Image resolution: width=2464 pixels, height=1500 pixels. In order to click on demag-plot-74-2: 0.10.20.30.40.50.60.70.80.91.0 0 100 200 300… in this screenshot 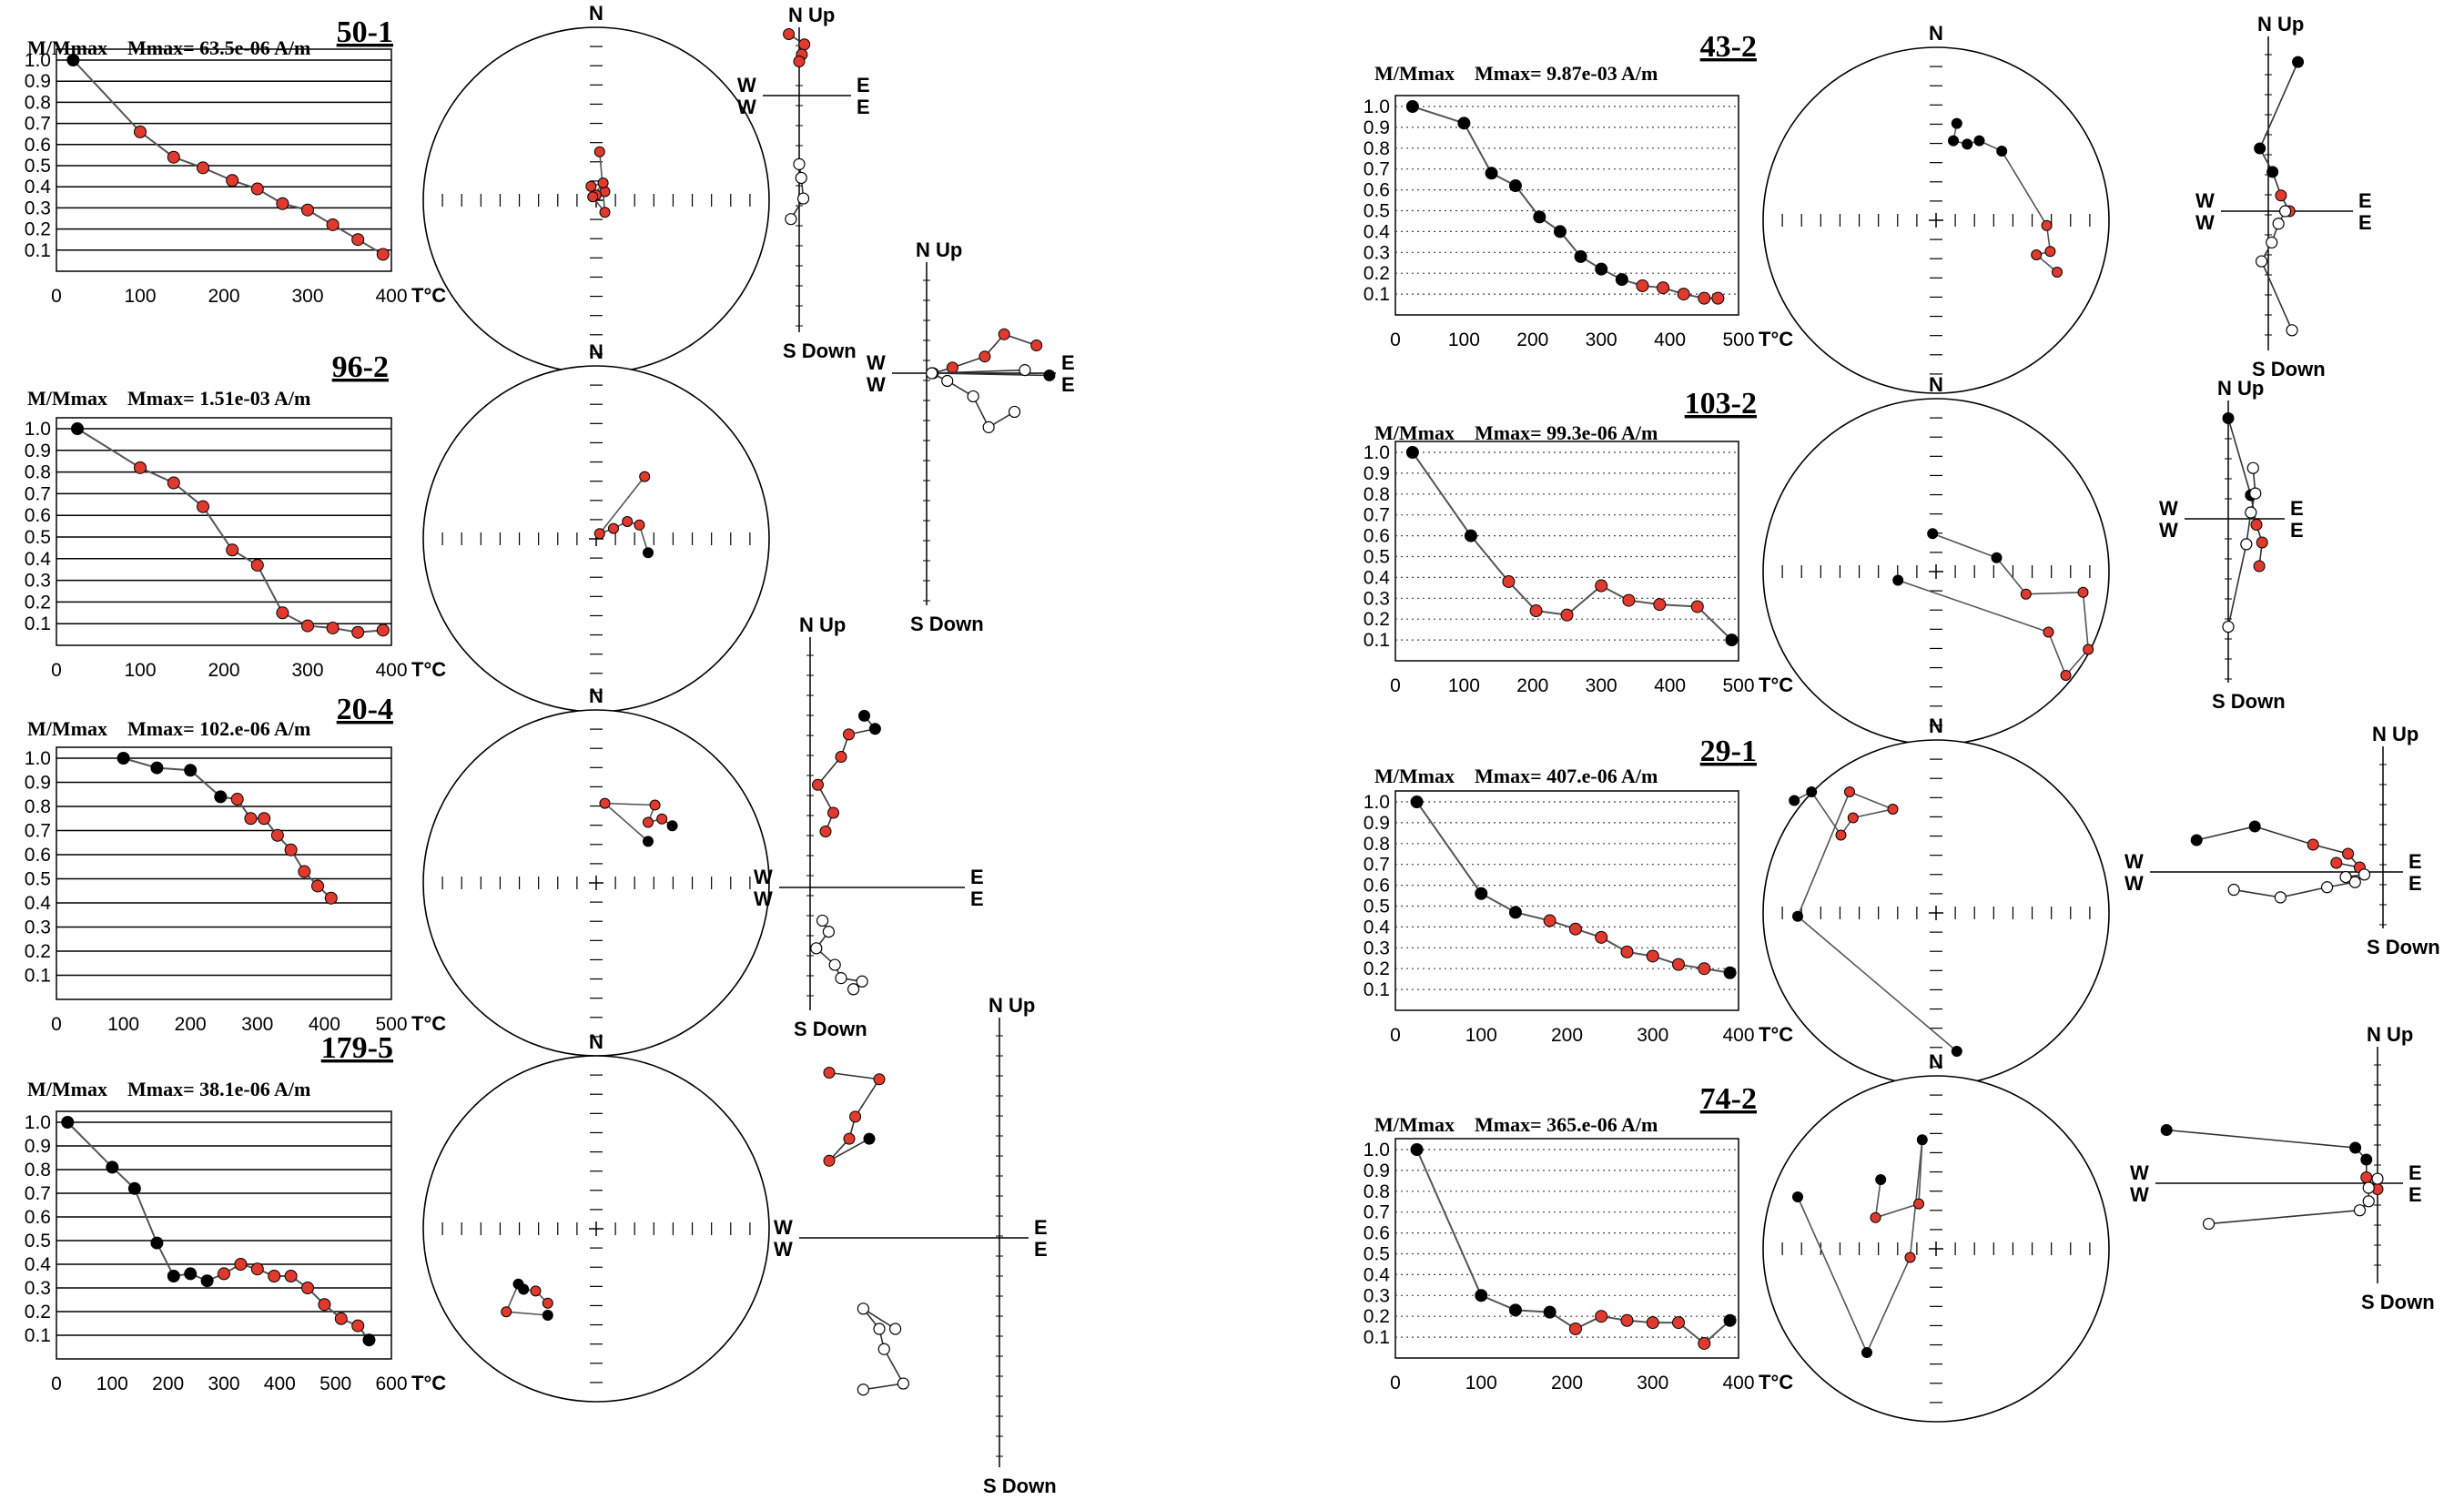, I will do `click(1578, 1238)`.